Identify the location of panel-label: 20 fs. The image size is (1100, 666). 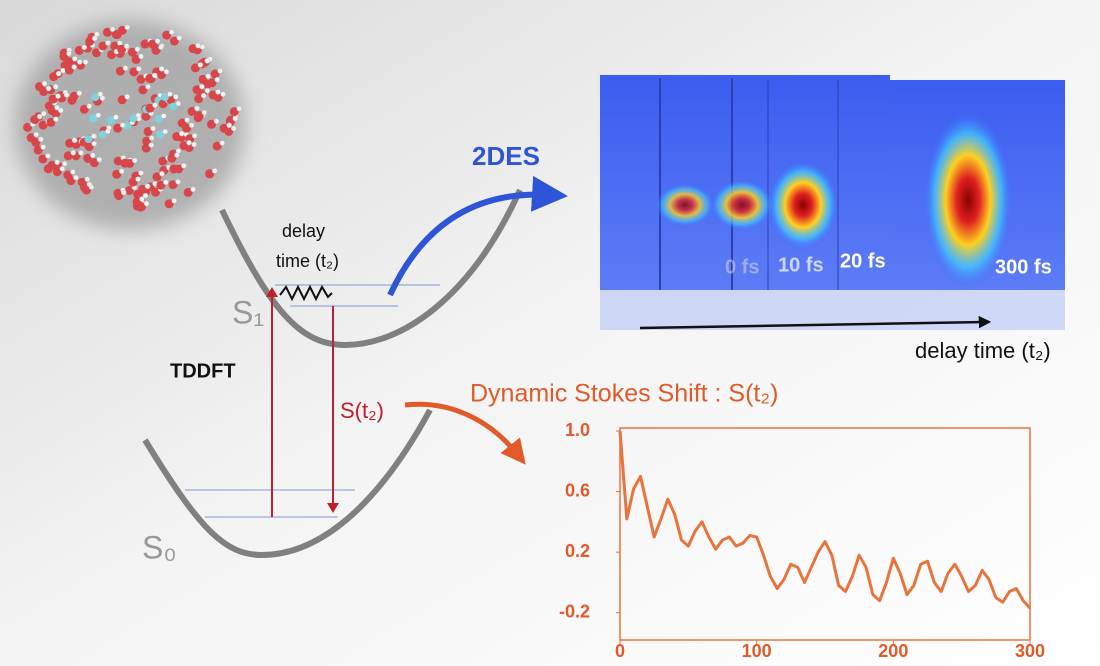
(863, 261).